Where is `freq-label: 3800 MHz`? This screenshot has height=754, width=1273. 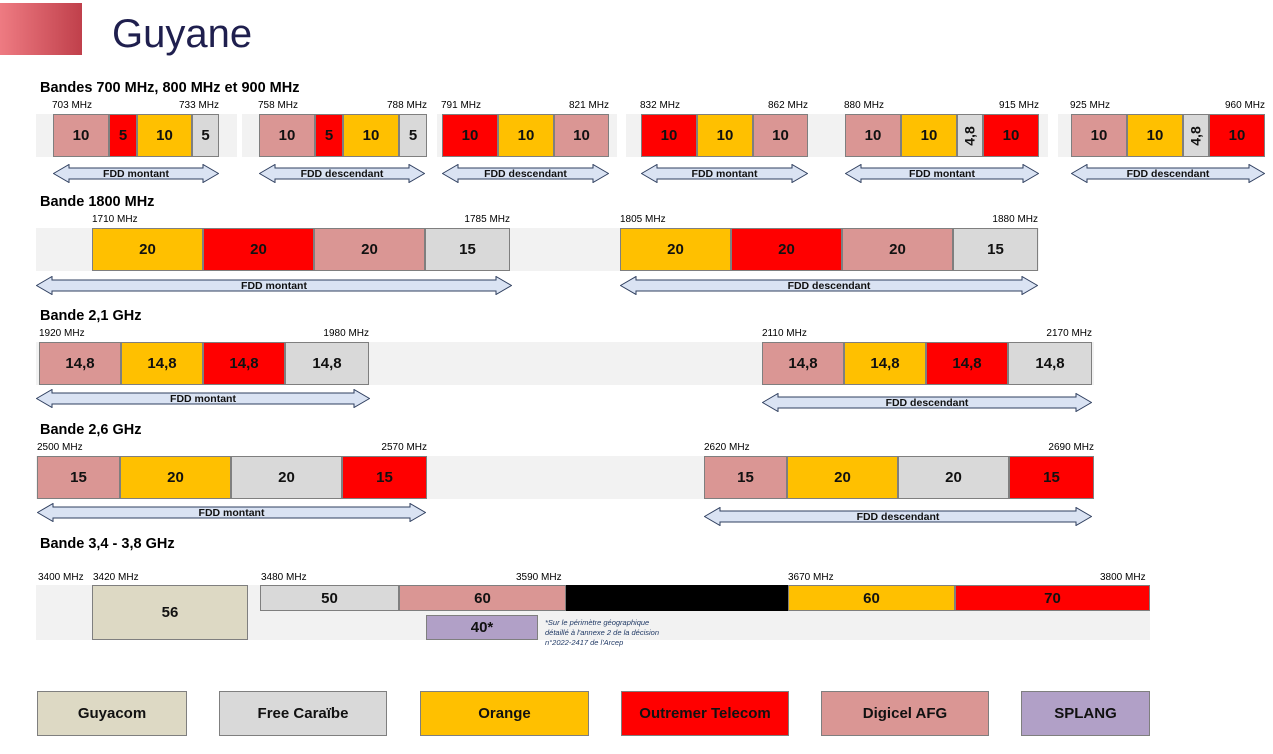 freq-label: 3800 MHz is located at coordinates (1123, 577).